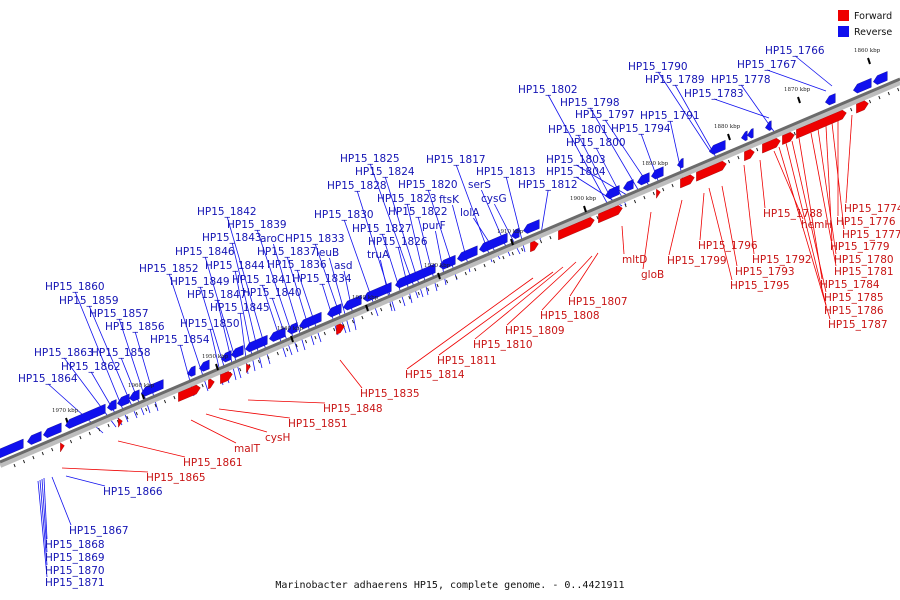  Describe the element at coordinates (91, 367) in the screenshot. I see `reverse-label-hp15-1862: HP15_1862` at that location.